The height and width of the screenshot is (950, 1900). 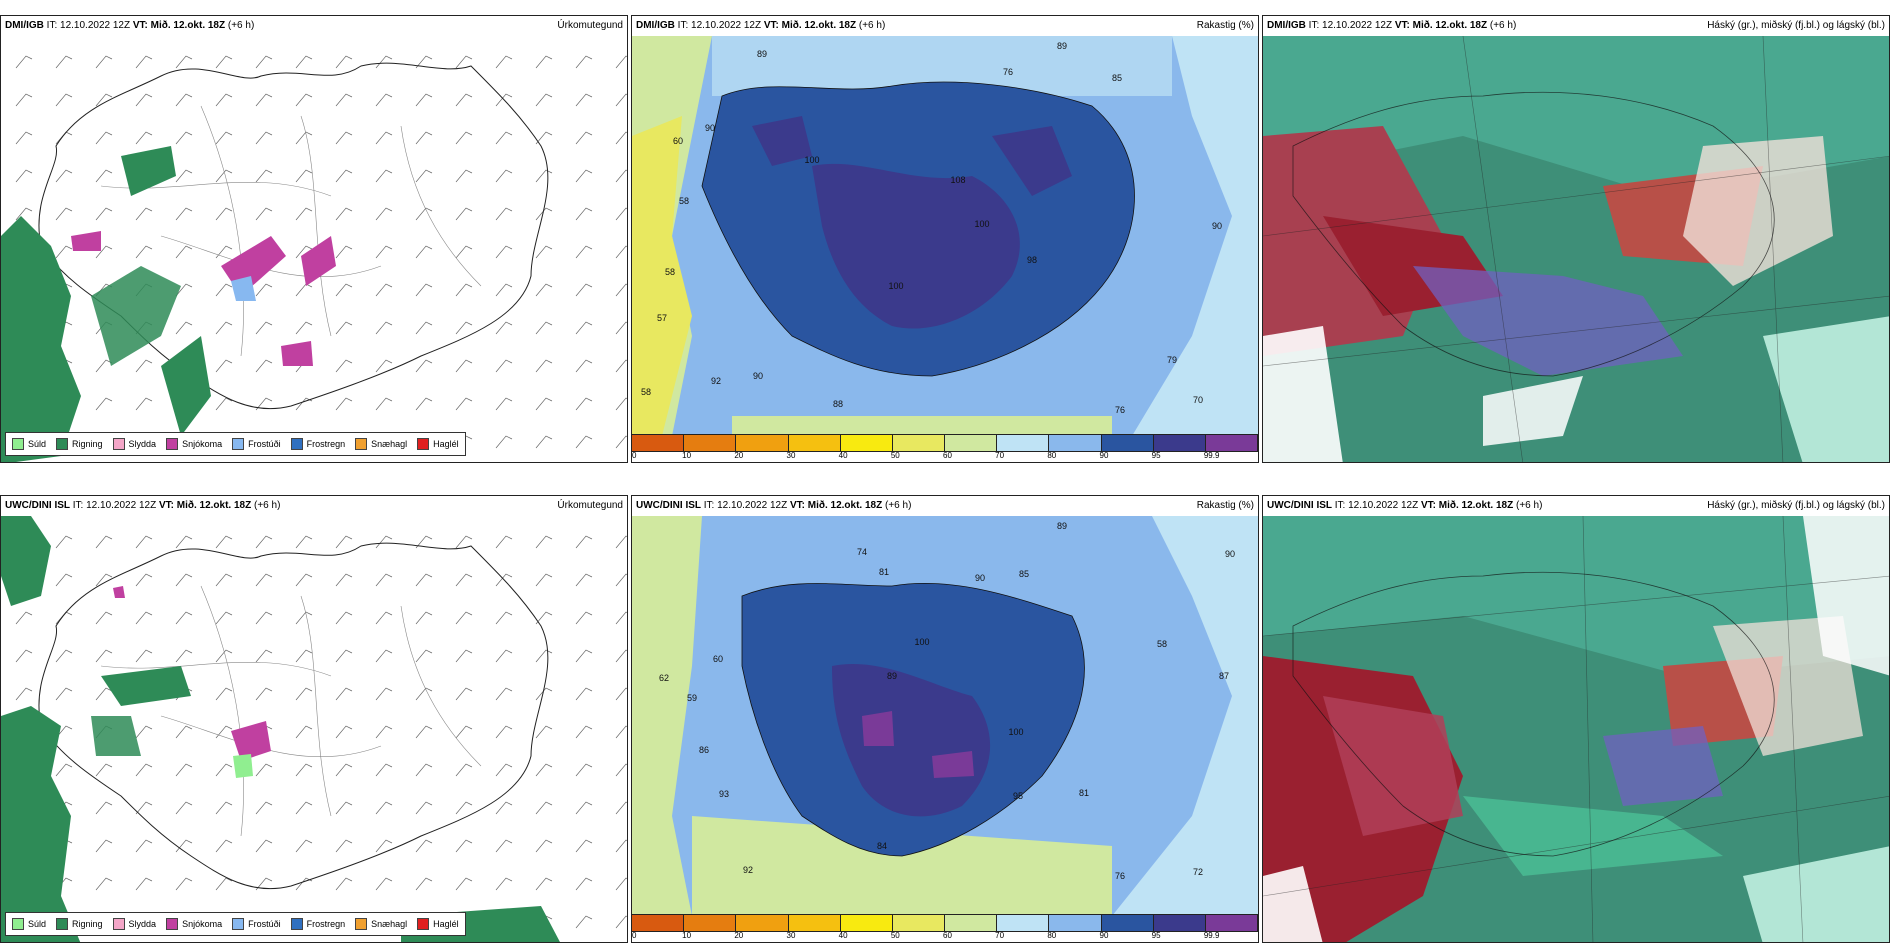 What do you see at coordinates (687, 455) in the screenshot?
I see `colorbar-tick-label: 10` at bounding box center [687, 455].